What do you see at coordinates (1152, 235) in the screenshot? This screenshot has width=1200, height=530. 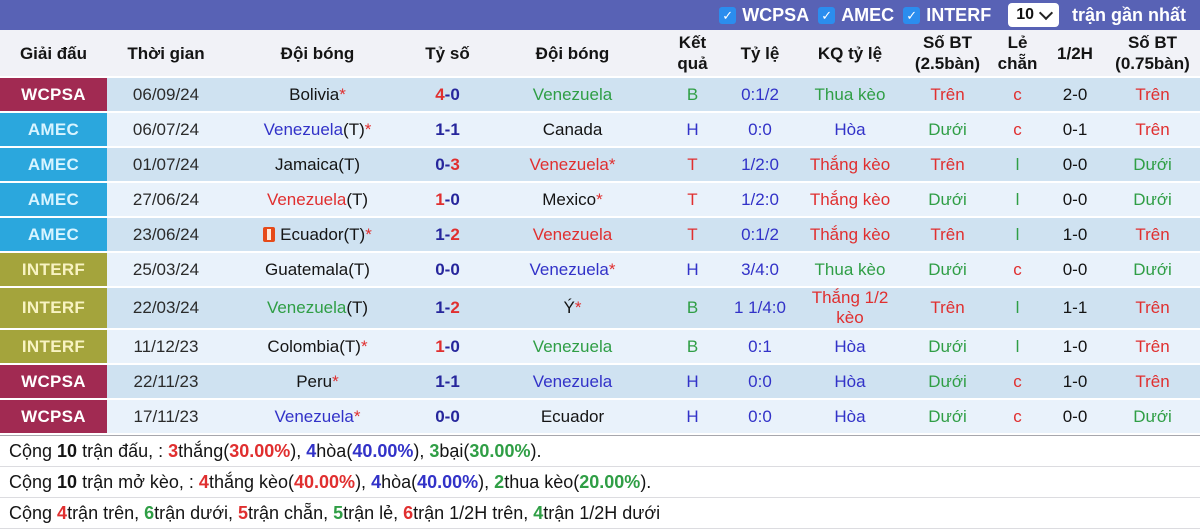 I see `over-under-0-75: Trên` at bounding box center [1152, 235].